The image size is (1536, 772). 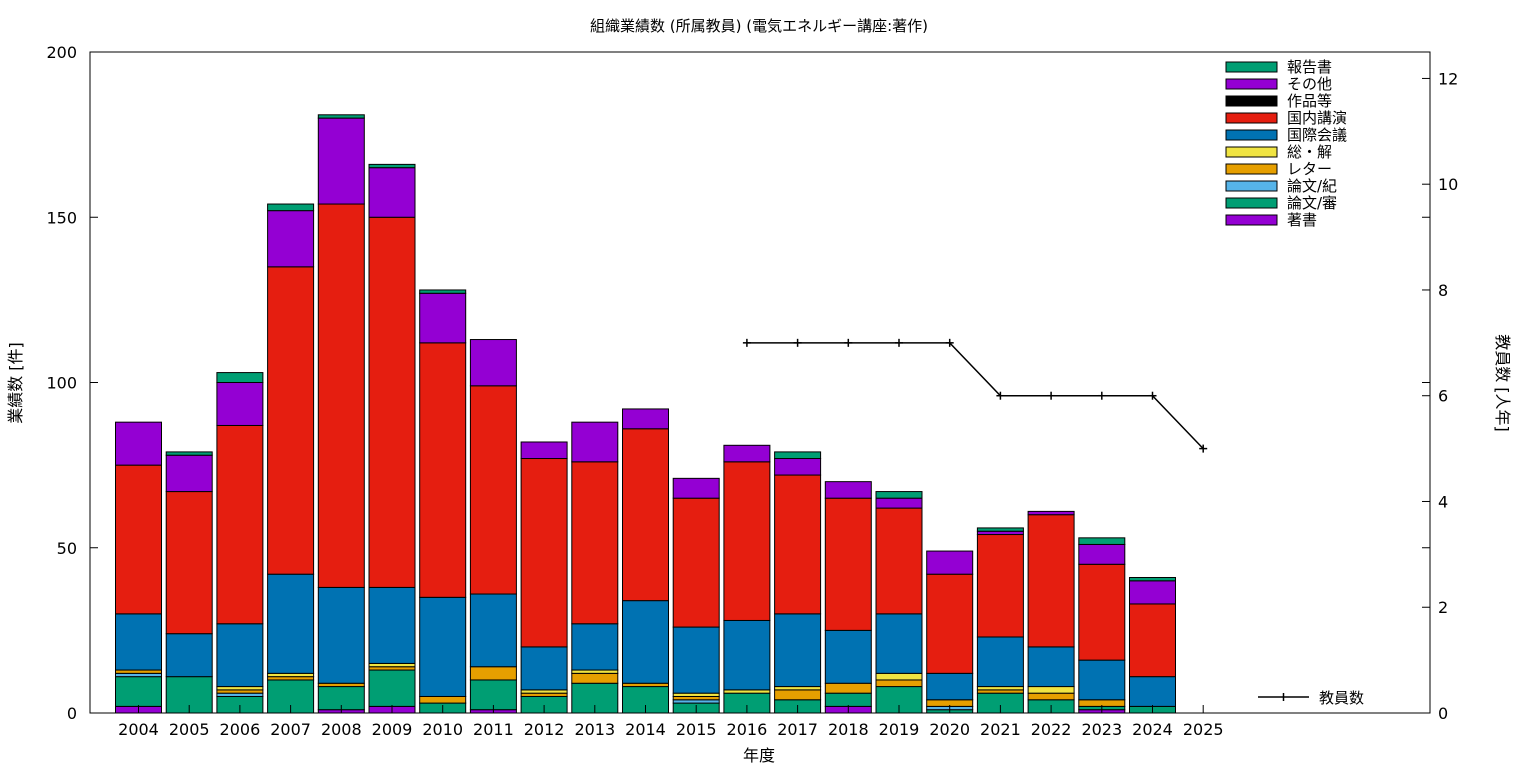 I want to click on faculty-count-point-2021, so click(x=1000, y=395).